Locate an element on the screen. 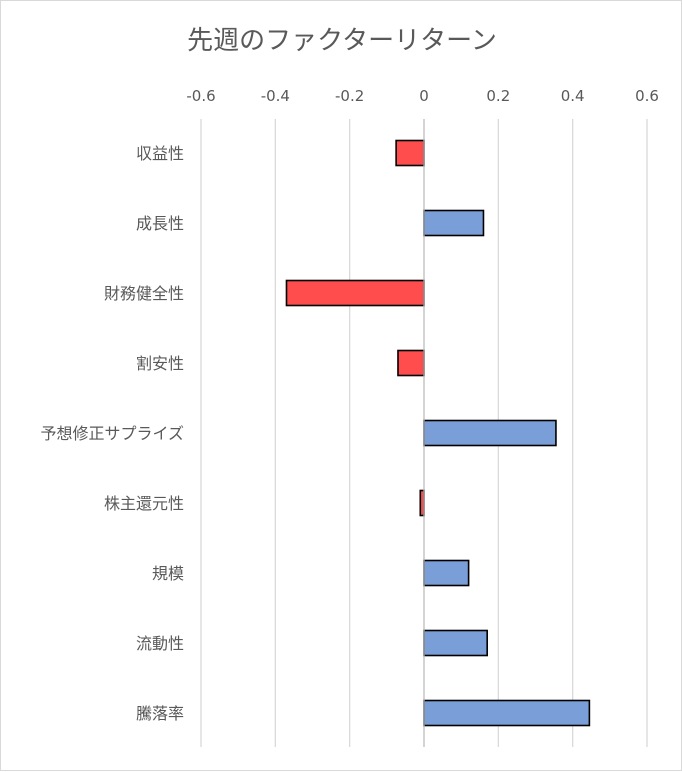  x-tick-label: -0.4 is located at coordinates (275, 96).